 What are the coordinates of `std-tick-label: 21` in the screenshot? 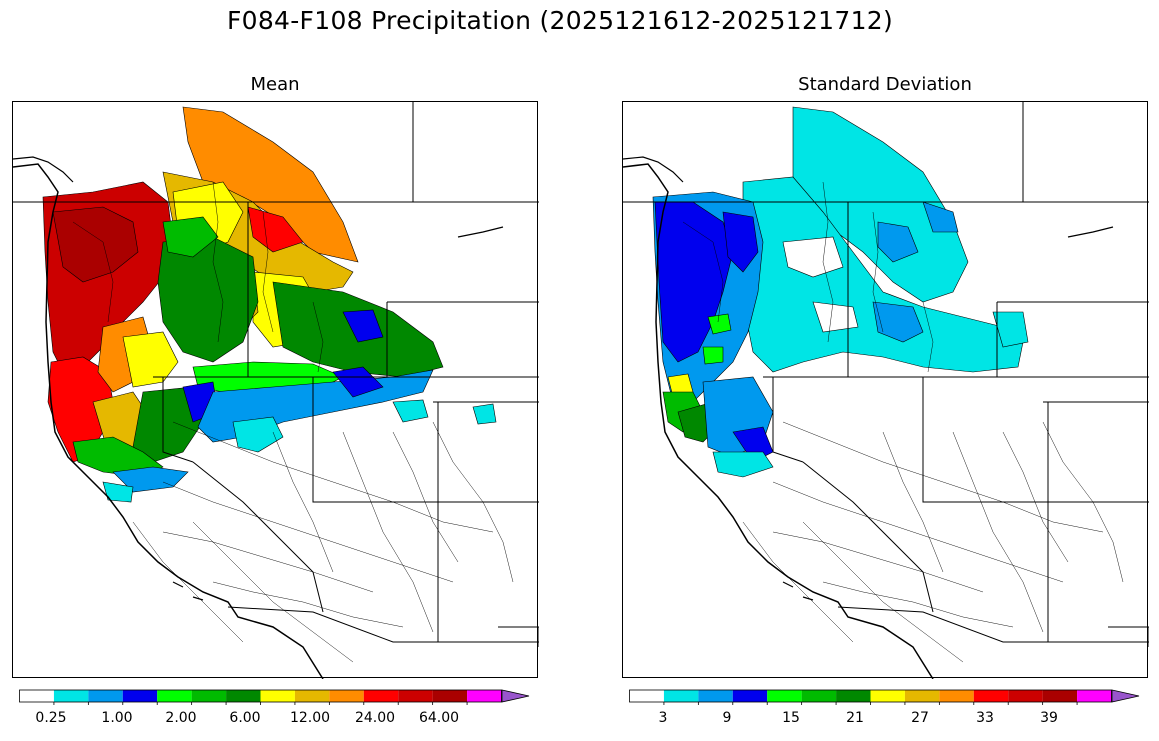 It's located at (855, 718).